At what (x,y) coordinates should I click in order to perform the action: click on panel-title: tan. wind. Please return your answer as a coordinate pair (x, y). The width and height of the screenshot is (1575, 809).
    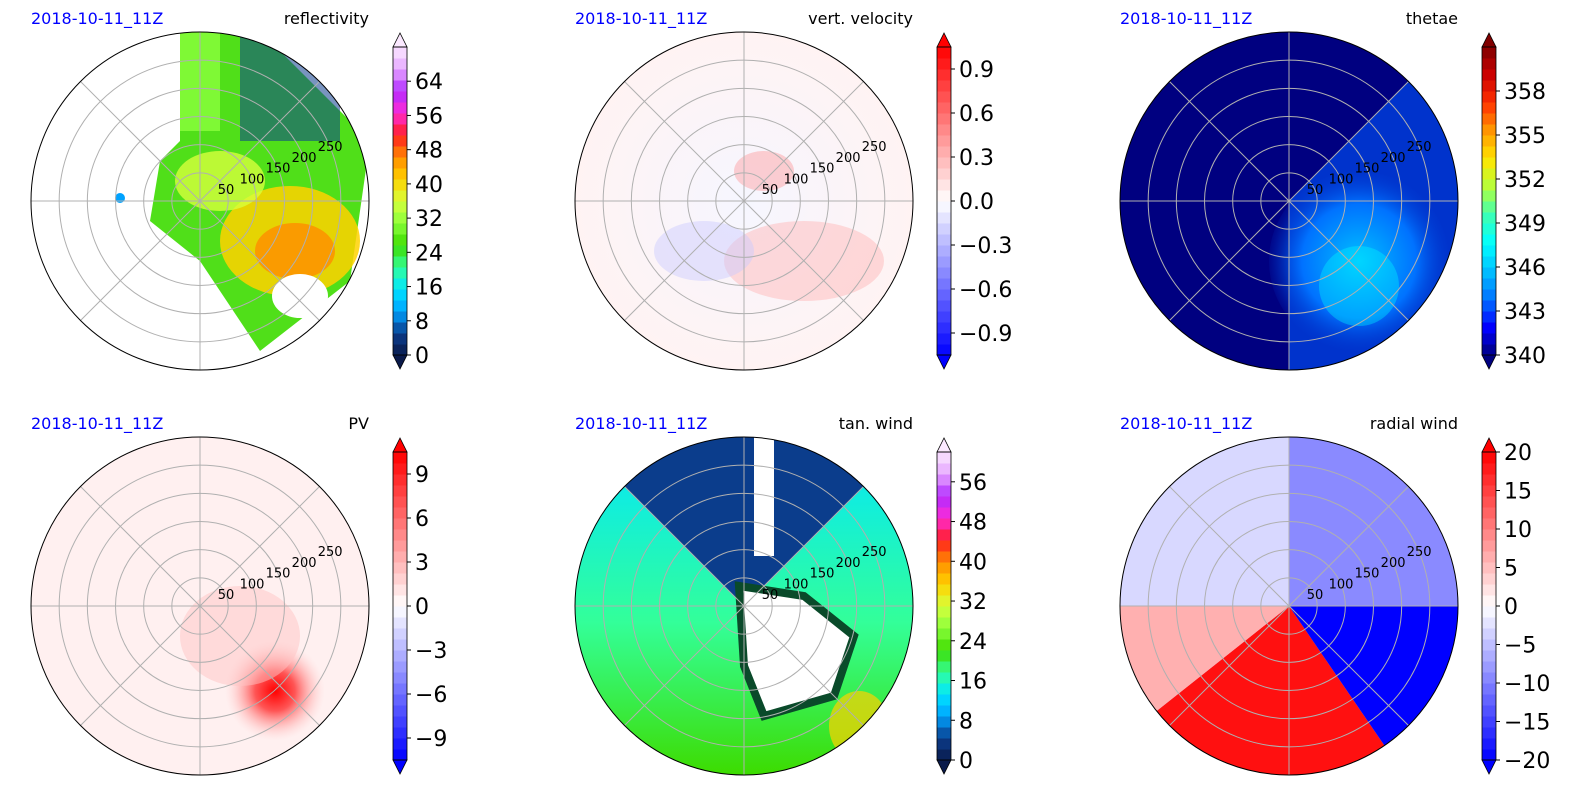
    Looking at the image, I should click on (876, 423).